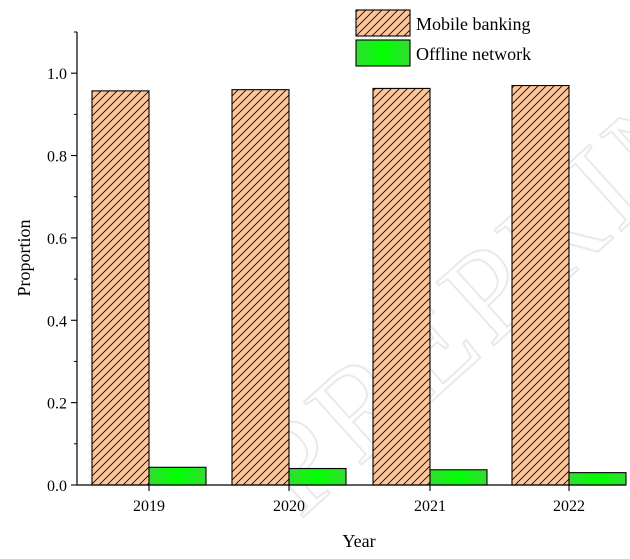  I want to click on x-tick-label: 2020, so click(289, 506).